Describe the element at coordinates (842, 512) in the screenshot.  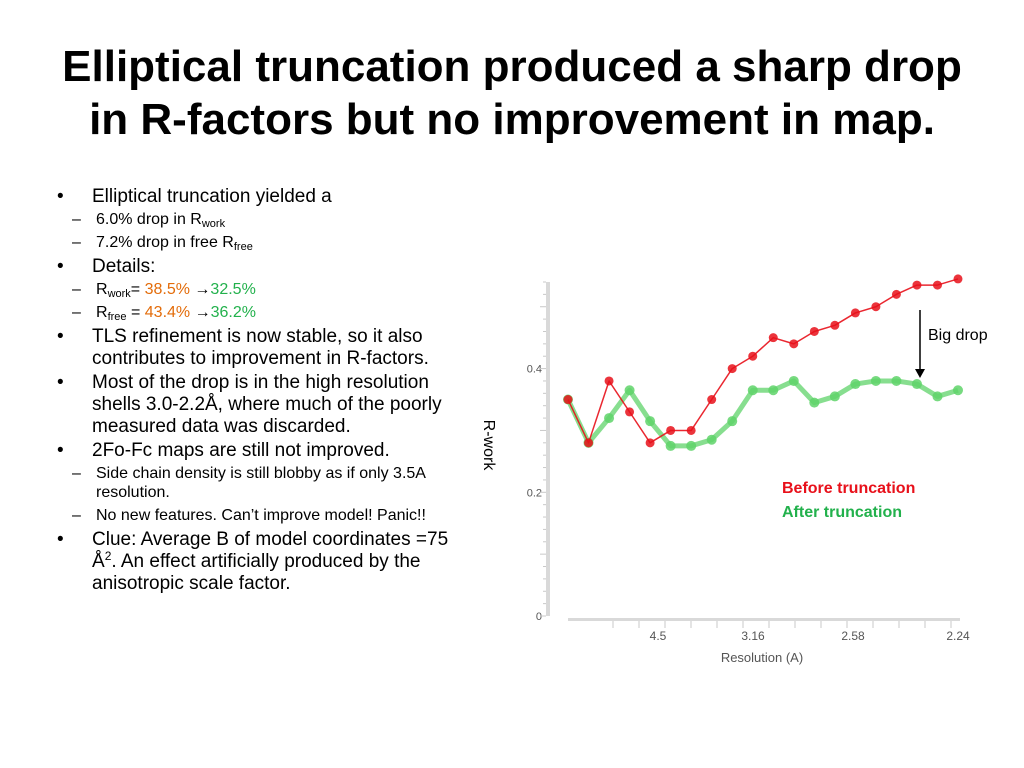
I see `legend-after: After truncation` at that location.